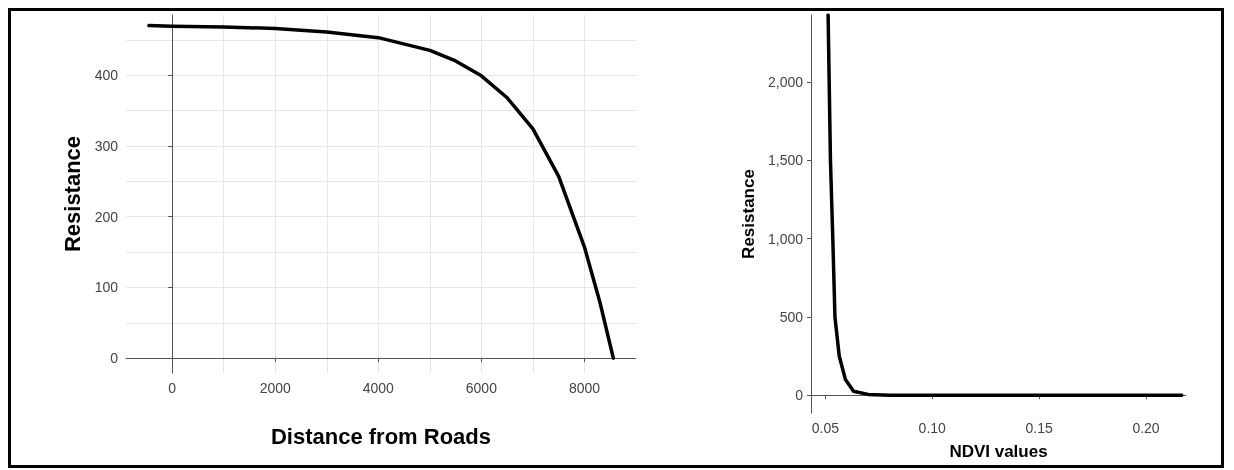 The height and width of the screenshot is (470, 1234). Describe the element at coordinates (378, 388) in the screenshot. I see `x-tick-label: 4000` at that location.